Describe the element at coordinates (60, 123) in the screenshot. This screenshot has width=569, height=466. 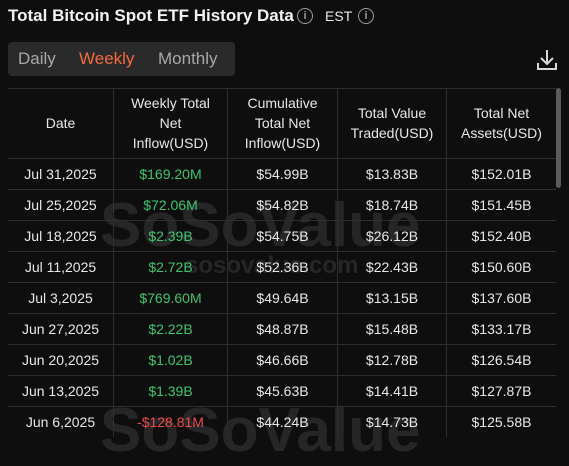
I see `column-header: Date` at that location.